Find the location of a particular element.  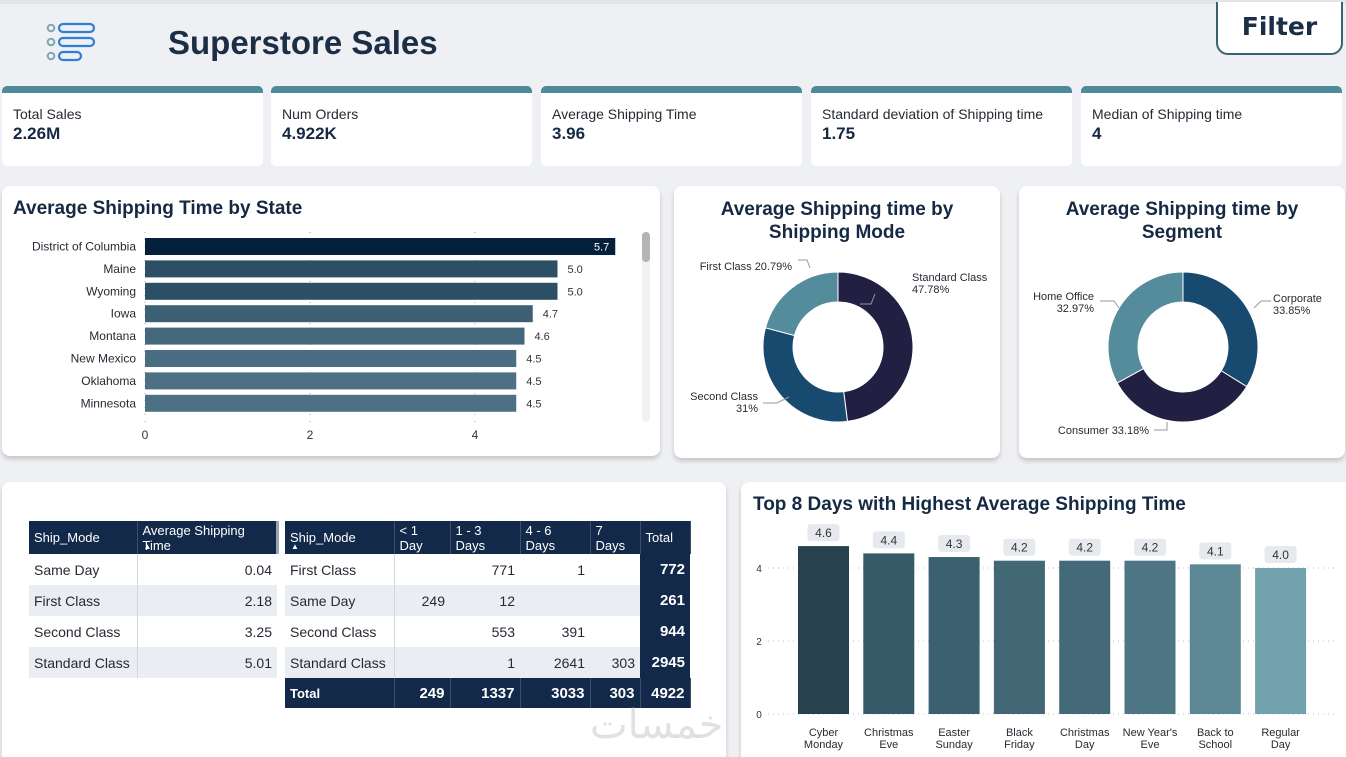

column-header-ship-mode: Ship_Mode ▲ is located at coordinates (340, 537).